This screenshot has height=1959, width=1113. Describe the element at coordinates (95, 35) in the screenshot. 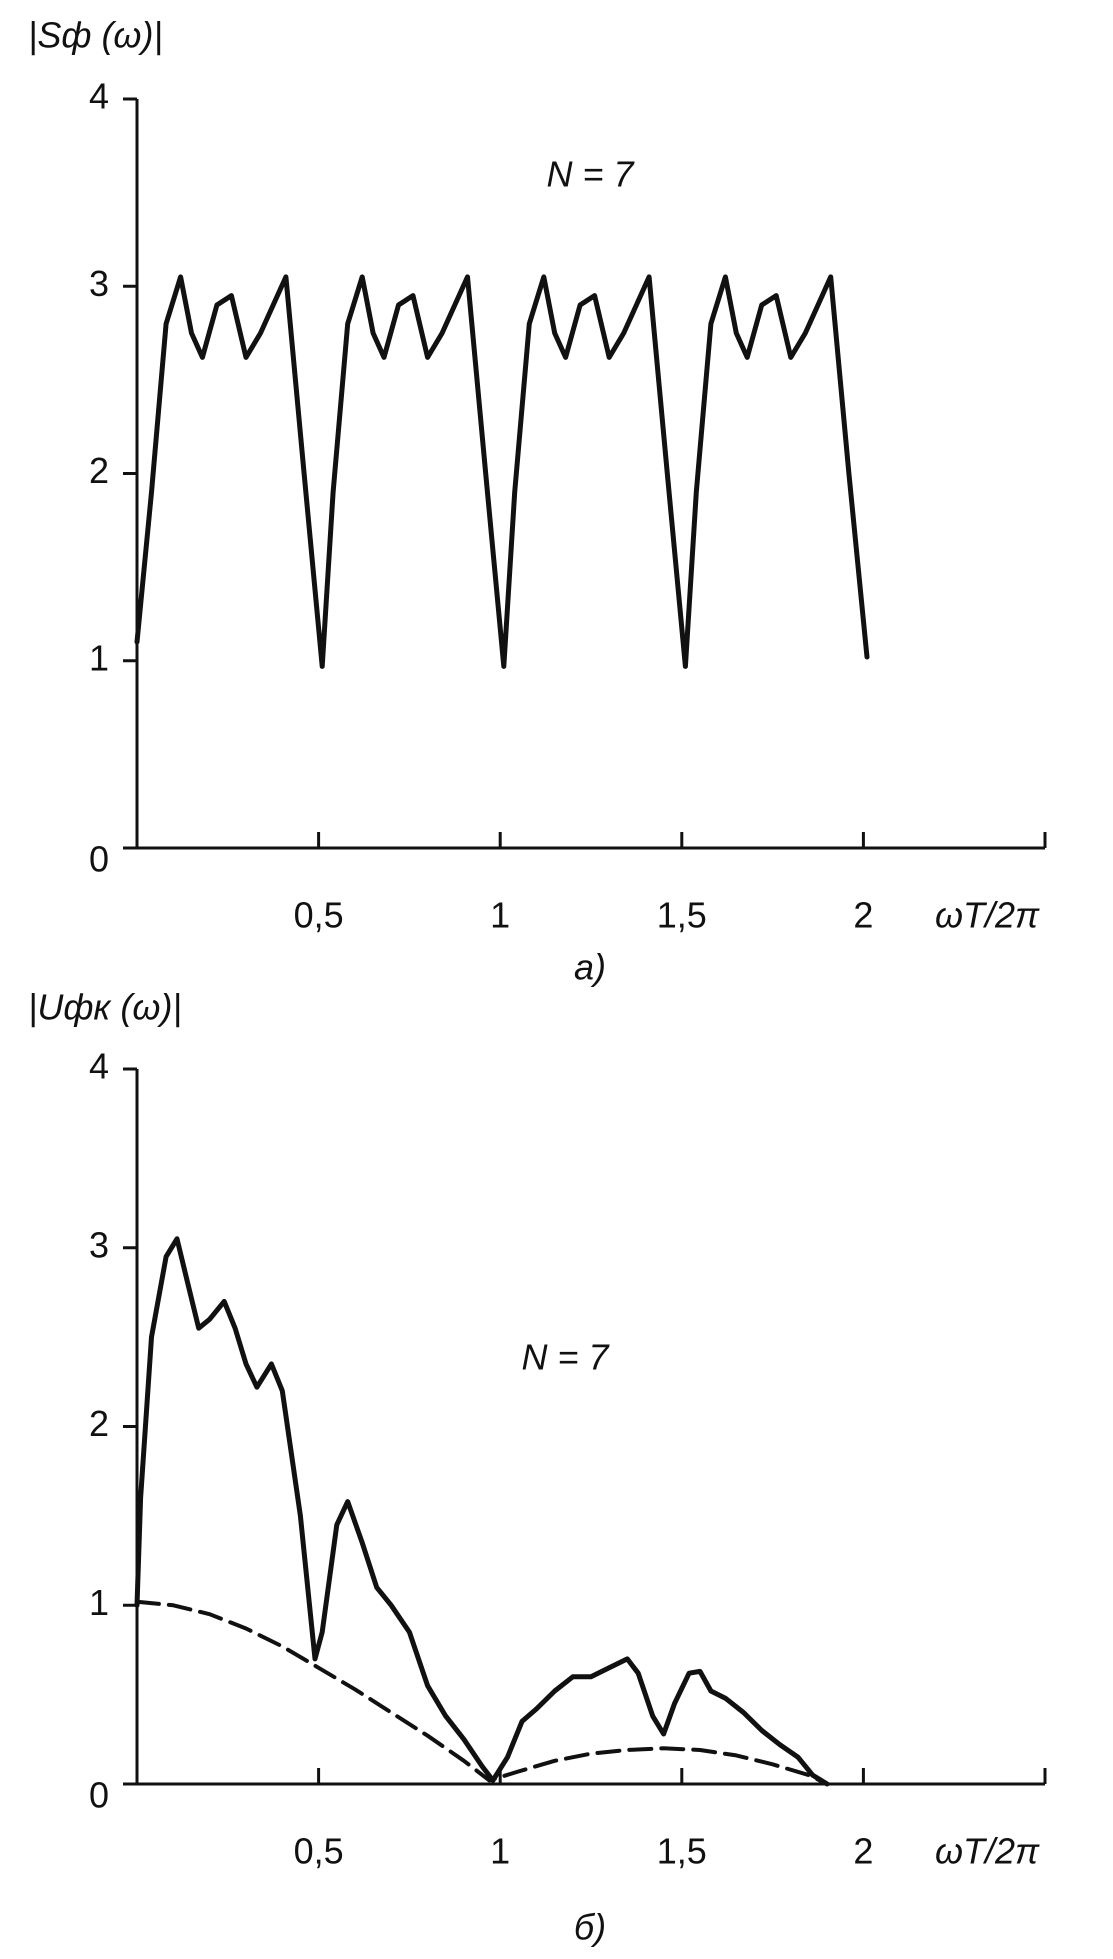

I see `y-axis-label: |Sф (ω)|` at that location.